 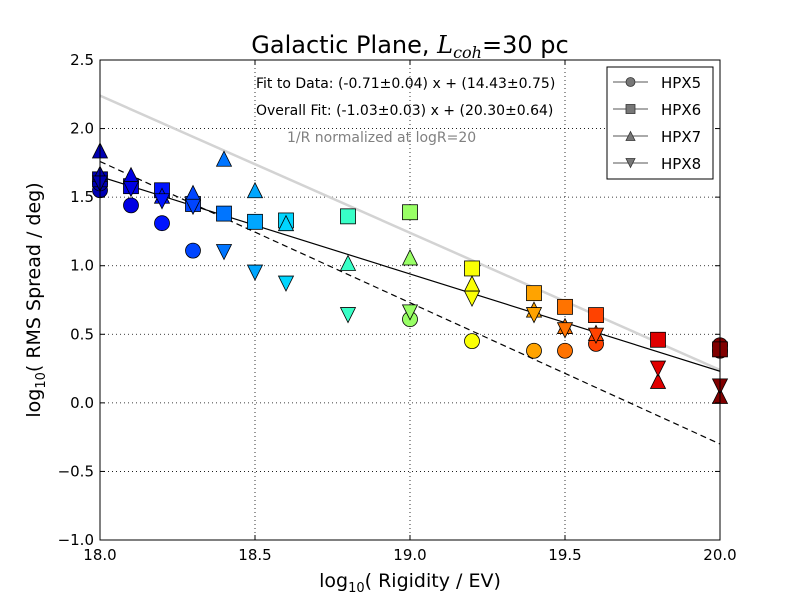 What do you see at coordinates (630, 135) in the screenshot?
I see `legend-marker-triangle-up` at bounding box center [630, 135].